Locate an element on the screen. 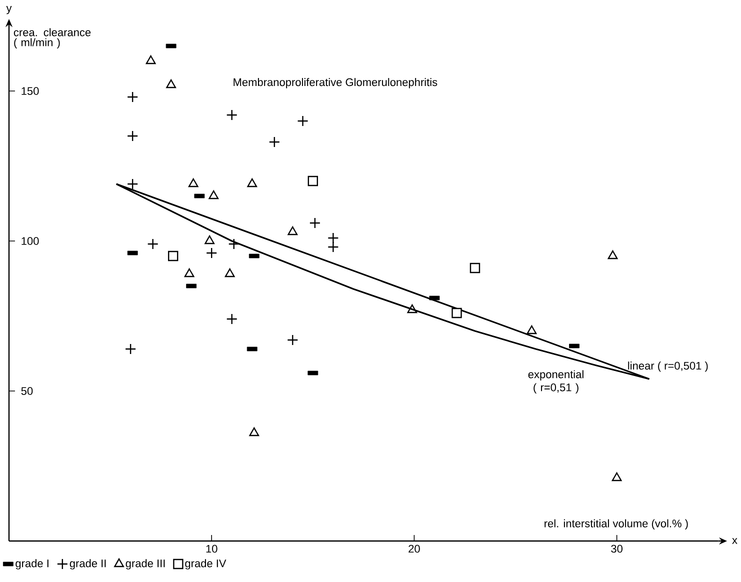  y-tick-label: 100 is located at coordinates (30, 241).